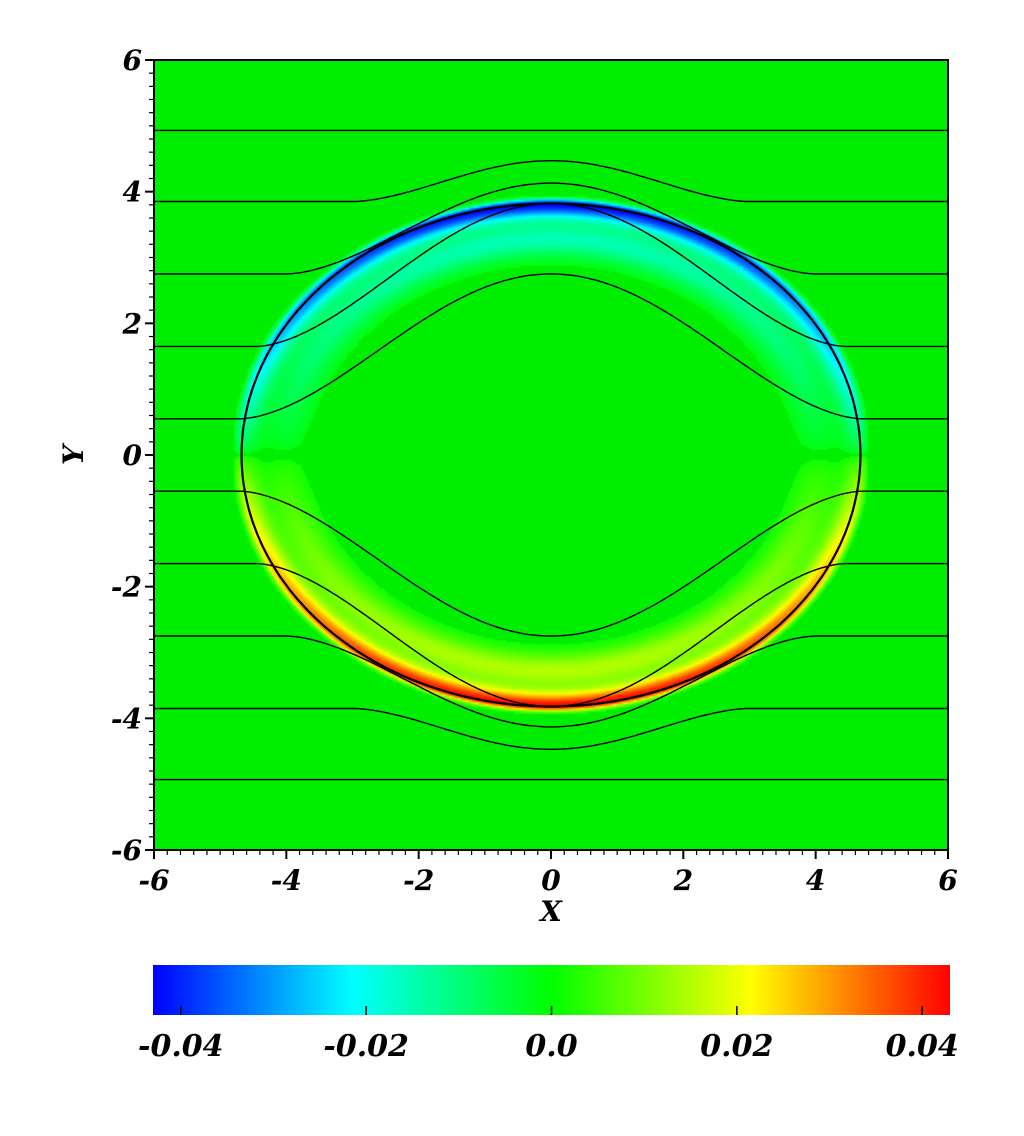 The image size is (1024, 1136). Describe the element at coordinates (551, 1010) in the screenshot. I see `colorbar-ticks` at that location.